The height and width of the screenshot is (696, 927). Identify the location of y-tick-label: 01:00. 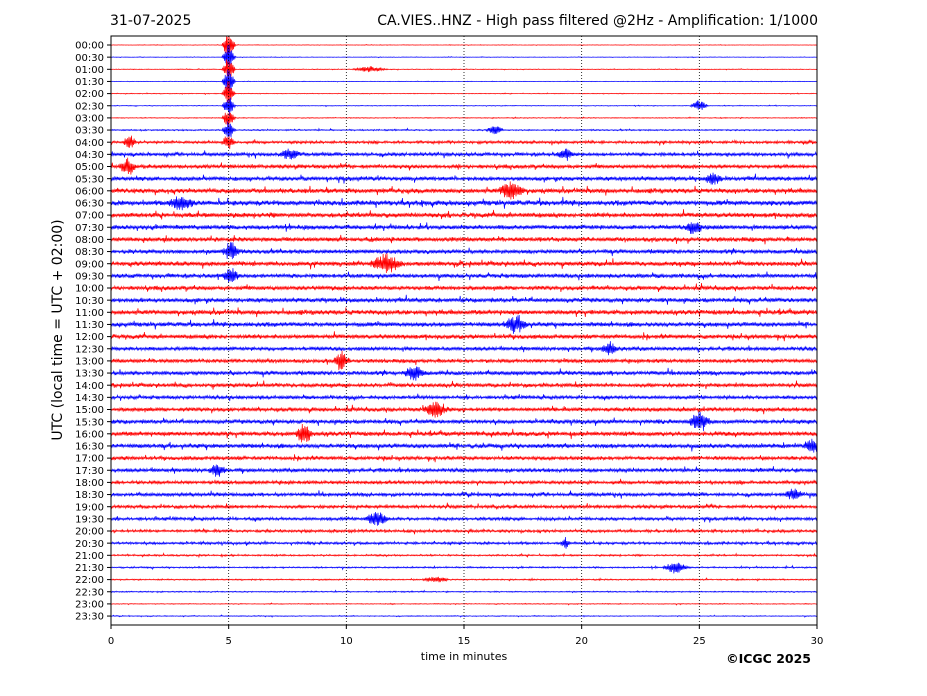
(89, 70).